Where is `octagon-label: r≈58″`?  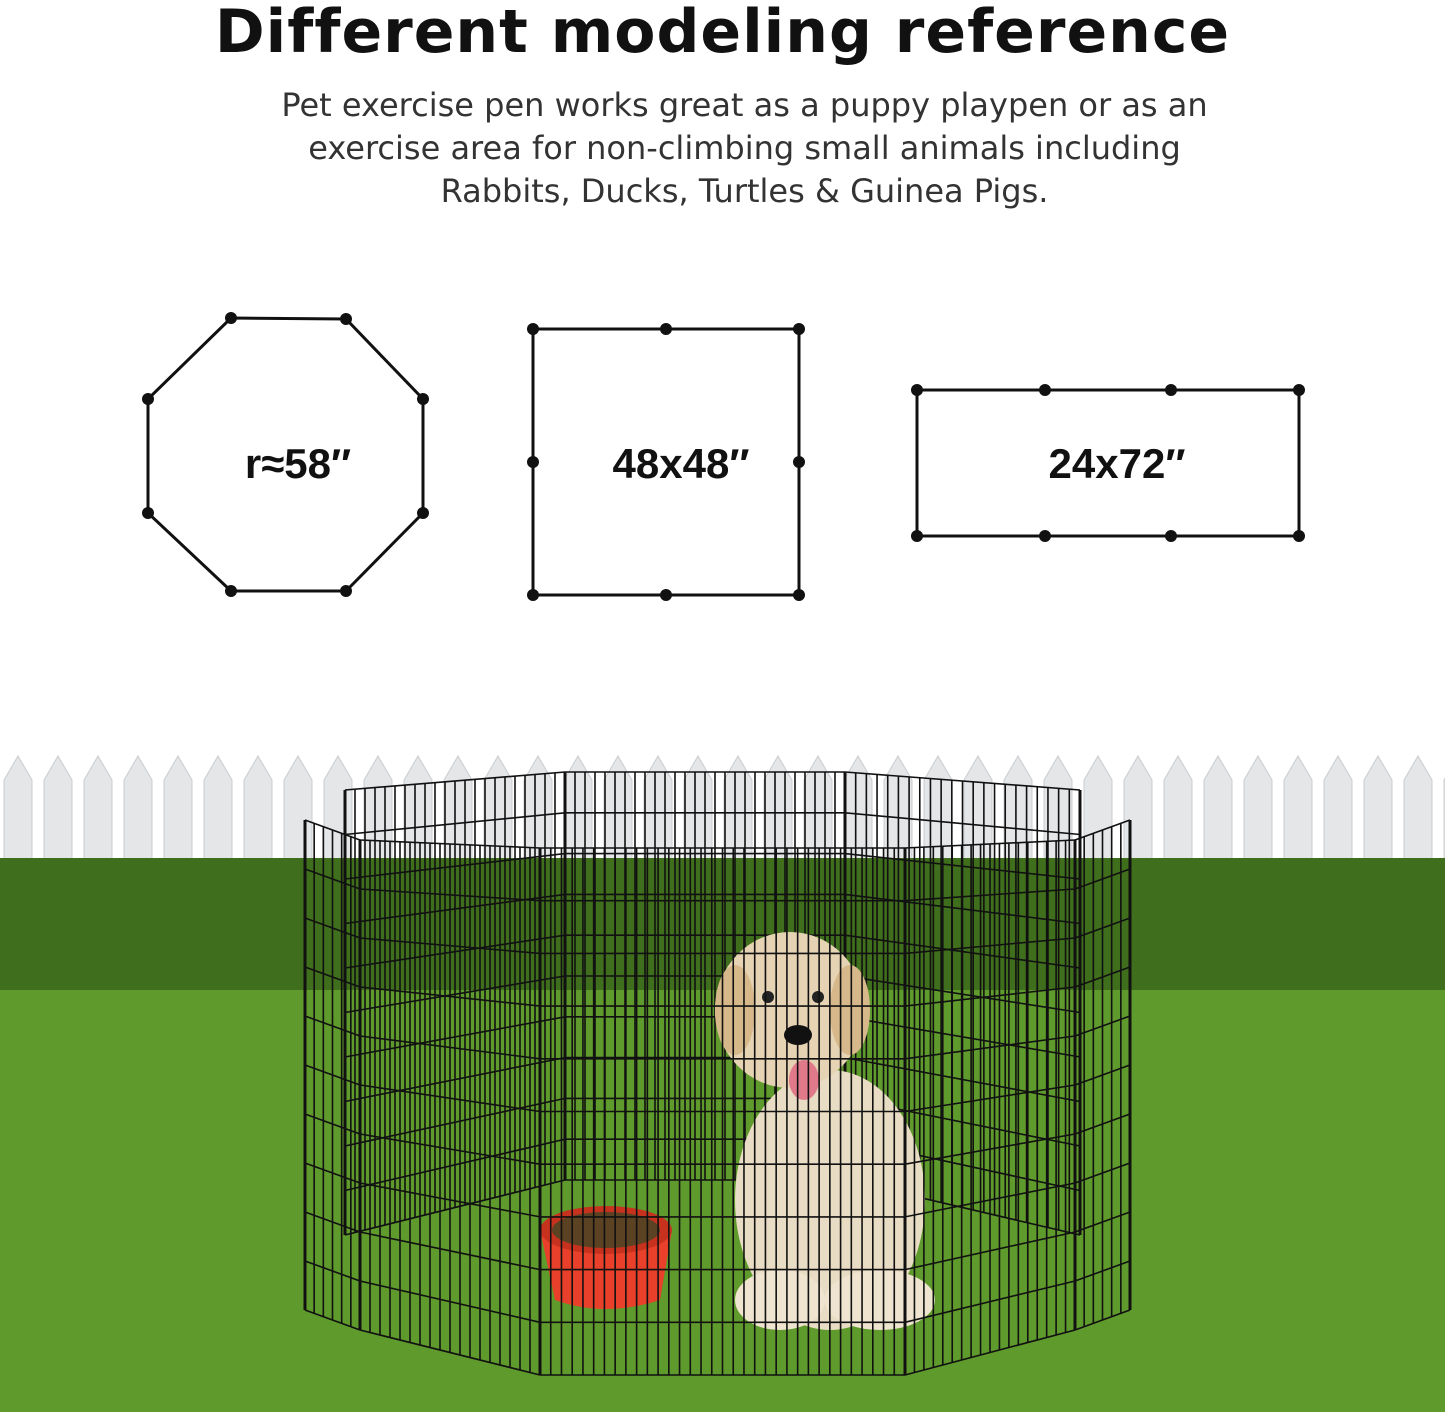 octagon-label: r≈58″ is located at coordinates (298, 463).